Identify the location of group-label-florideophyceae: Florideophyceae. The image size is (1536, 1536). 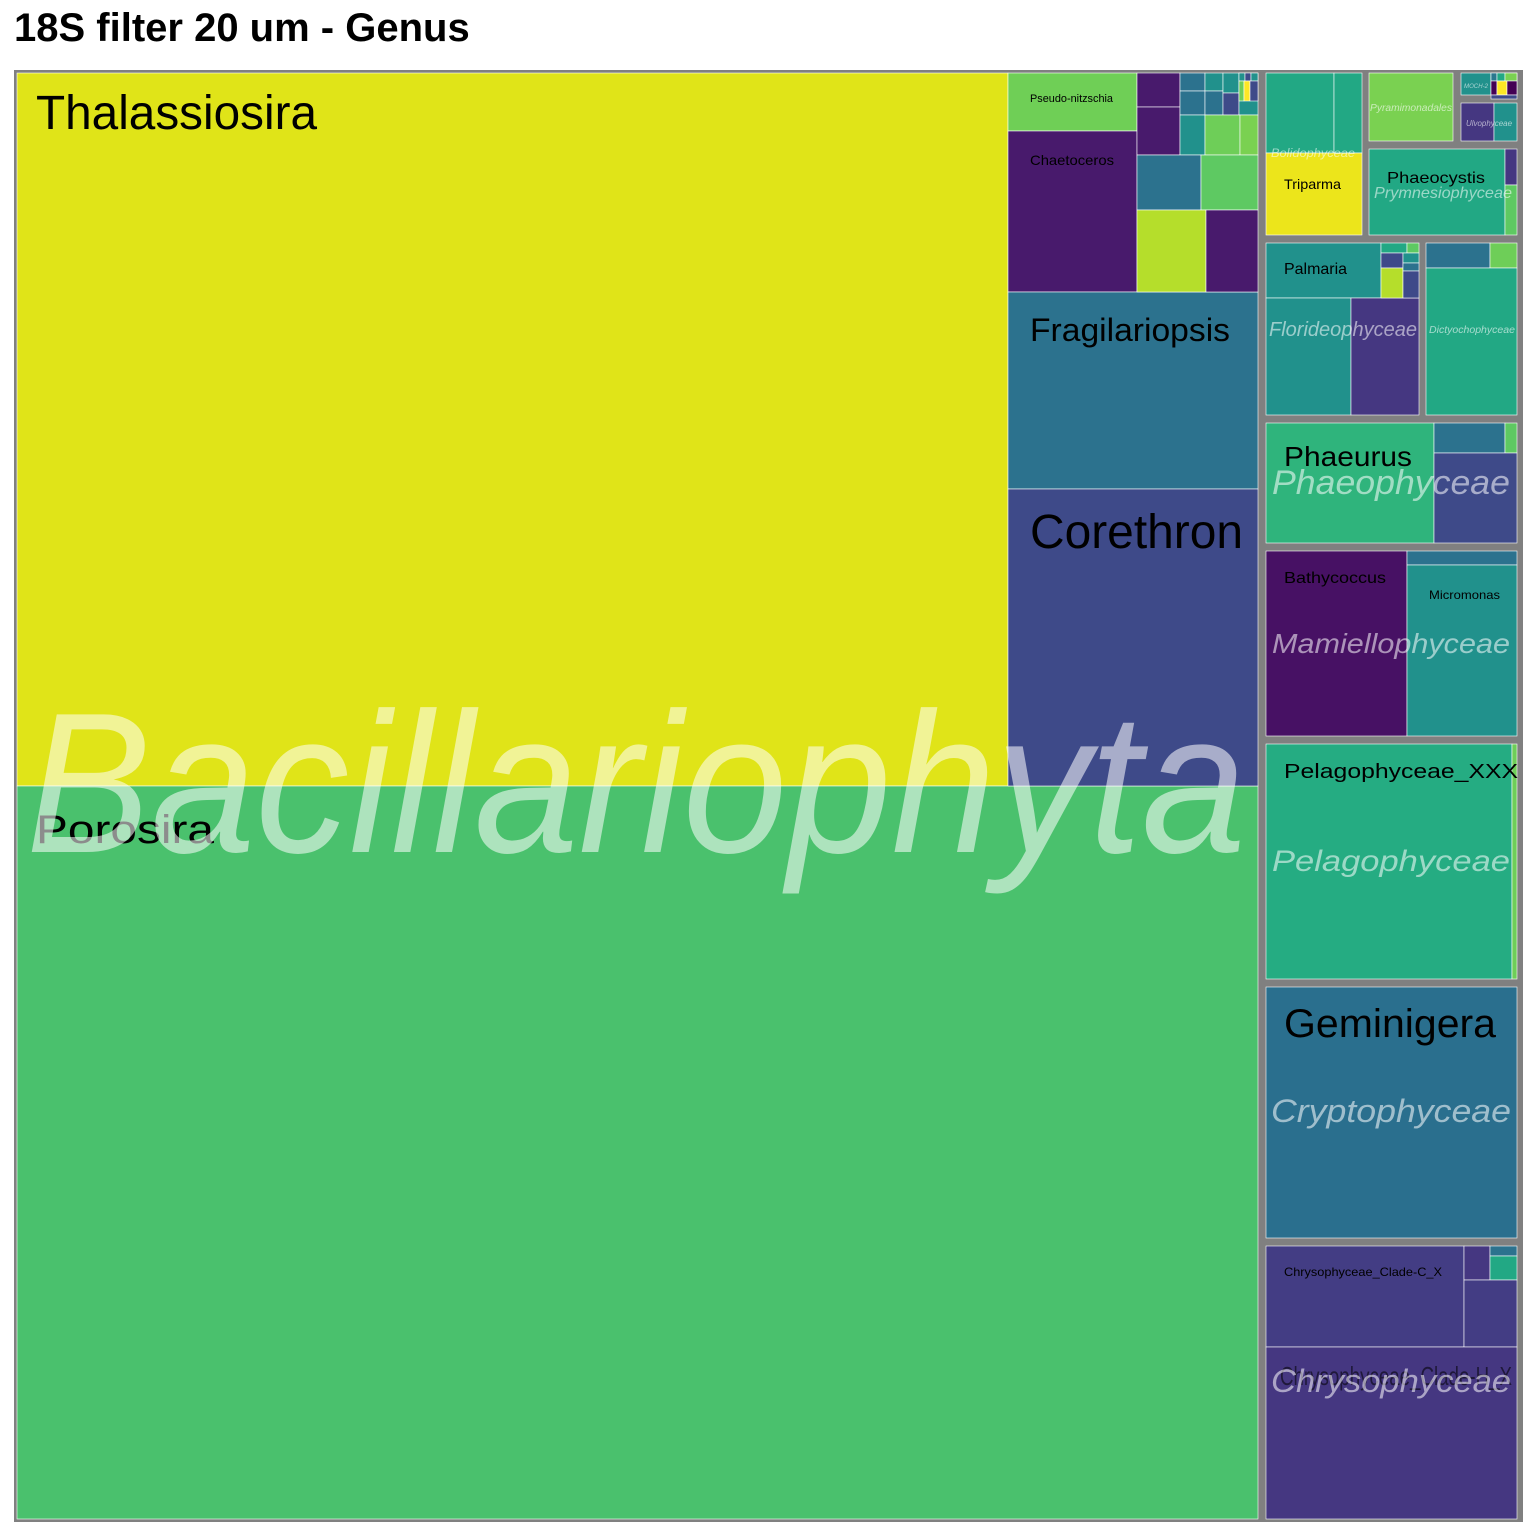
(1343, 330).